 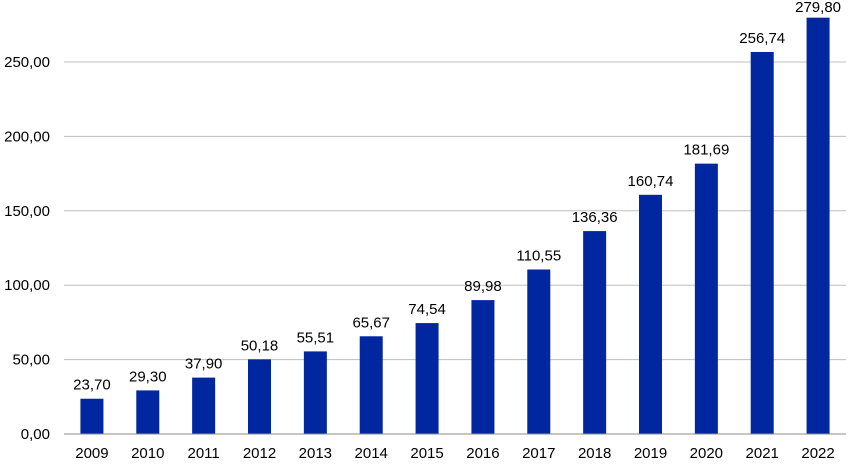 I want to click on x-tick-label-2011: 2011, so click(x=204, y=453).